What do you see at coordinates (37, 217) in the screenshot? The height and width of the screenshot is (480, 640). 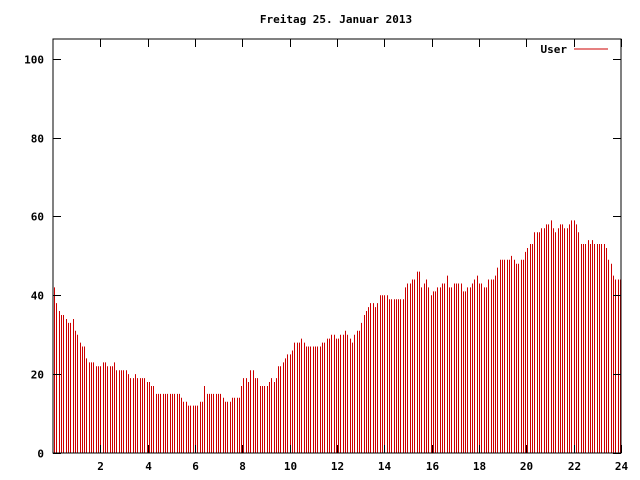 I see `y-tick-label: 60` at bounding box center [37, 217].